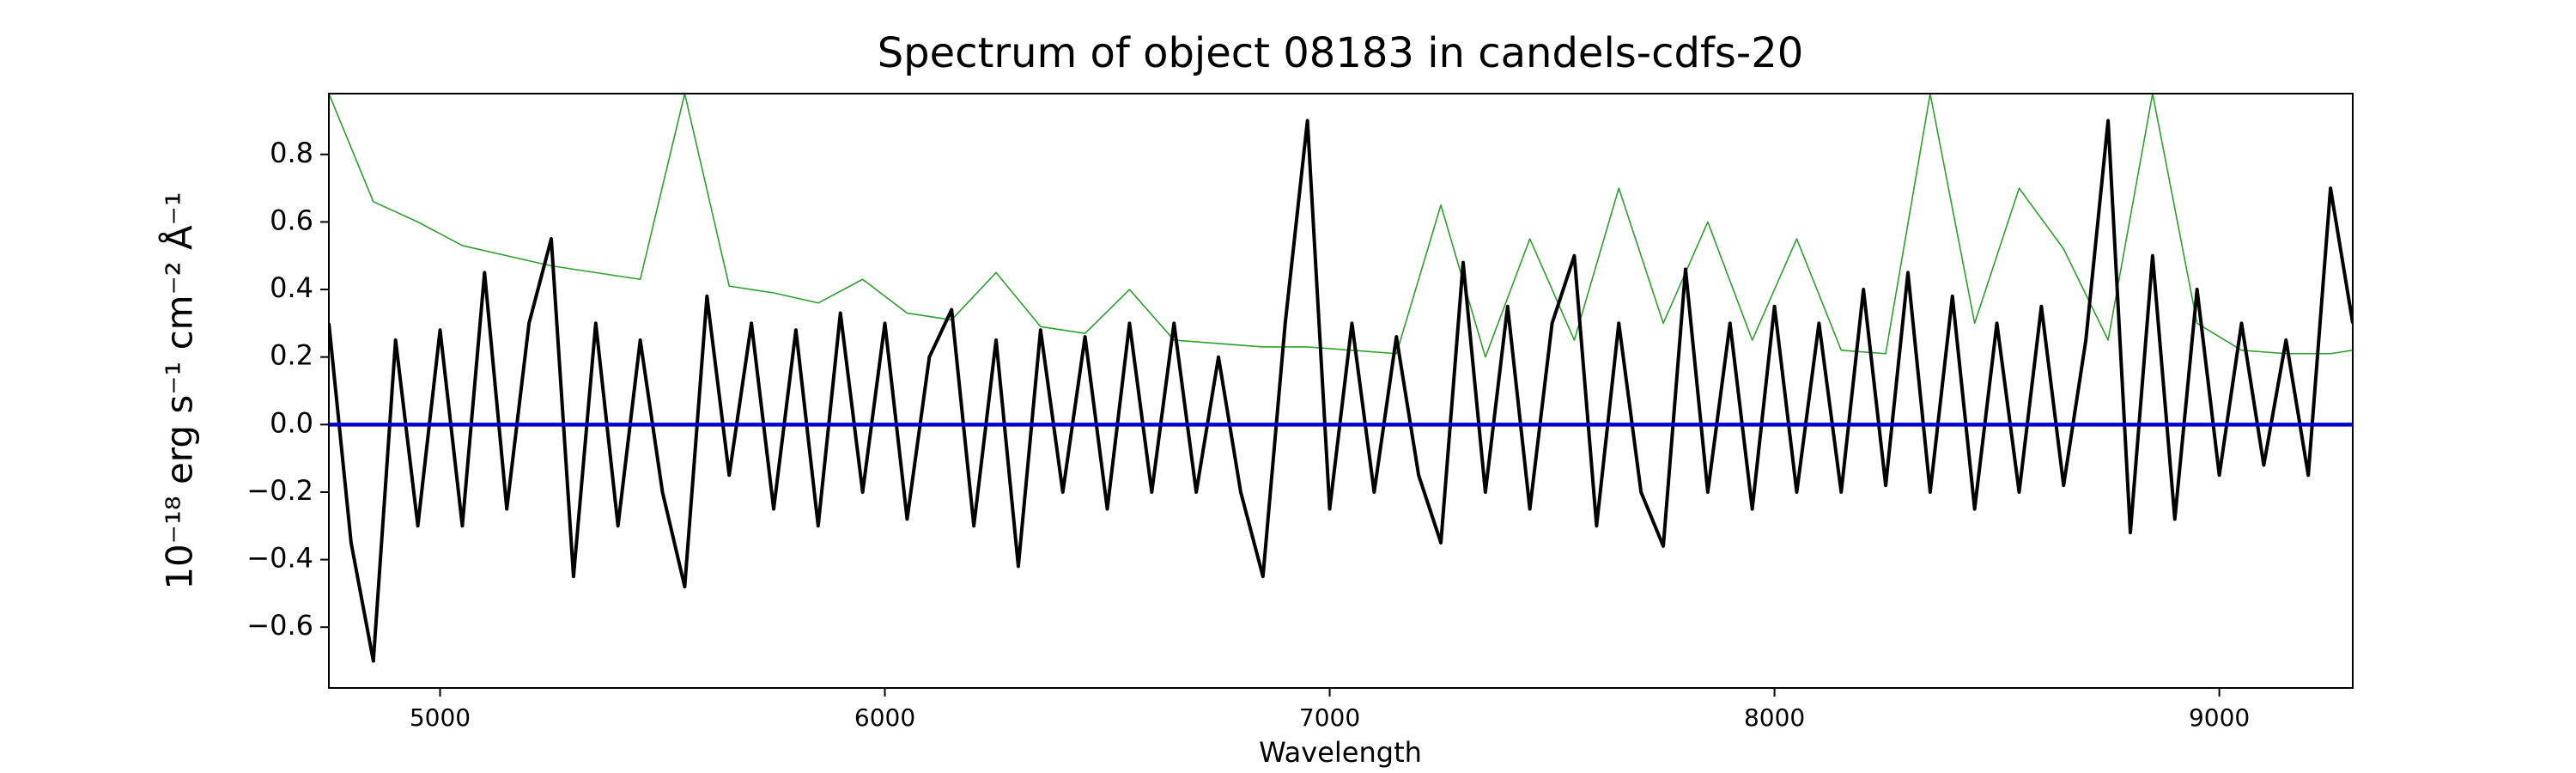 Image resolution: width=2576 pixels, height=773 pixels. Describe the element at coordinates (291, 220) in the screenshot. I see `y-tick-label: 0.6` at that location.